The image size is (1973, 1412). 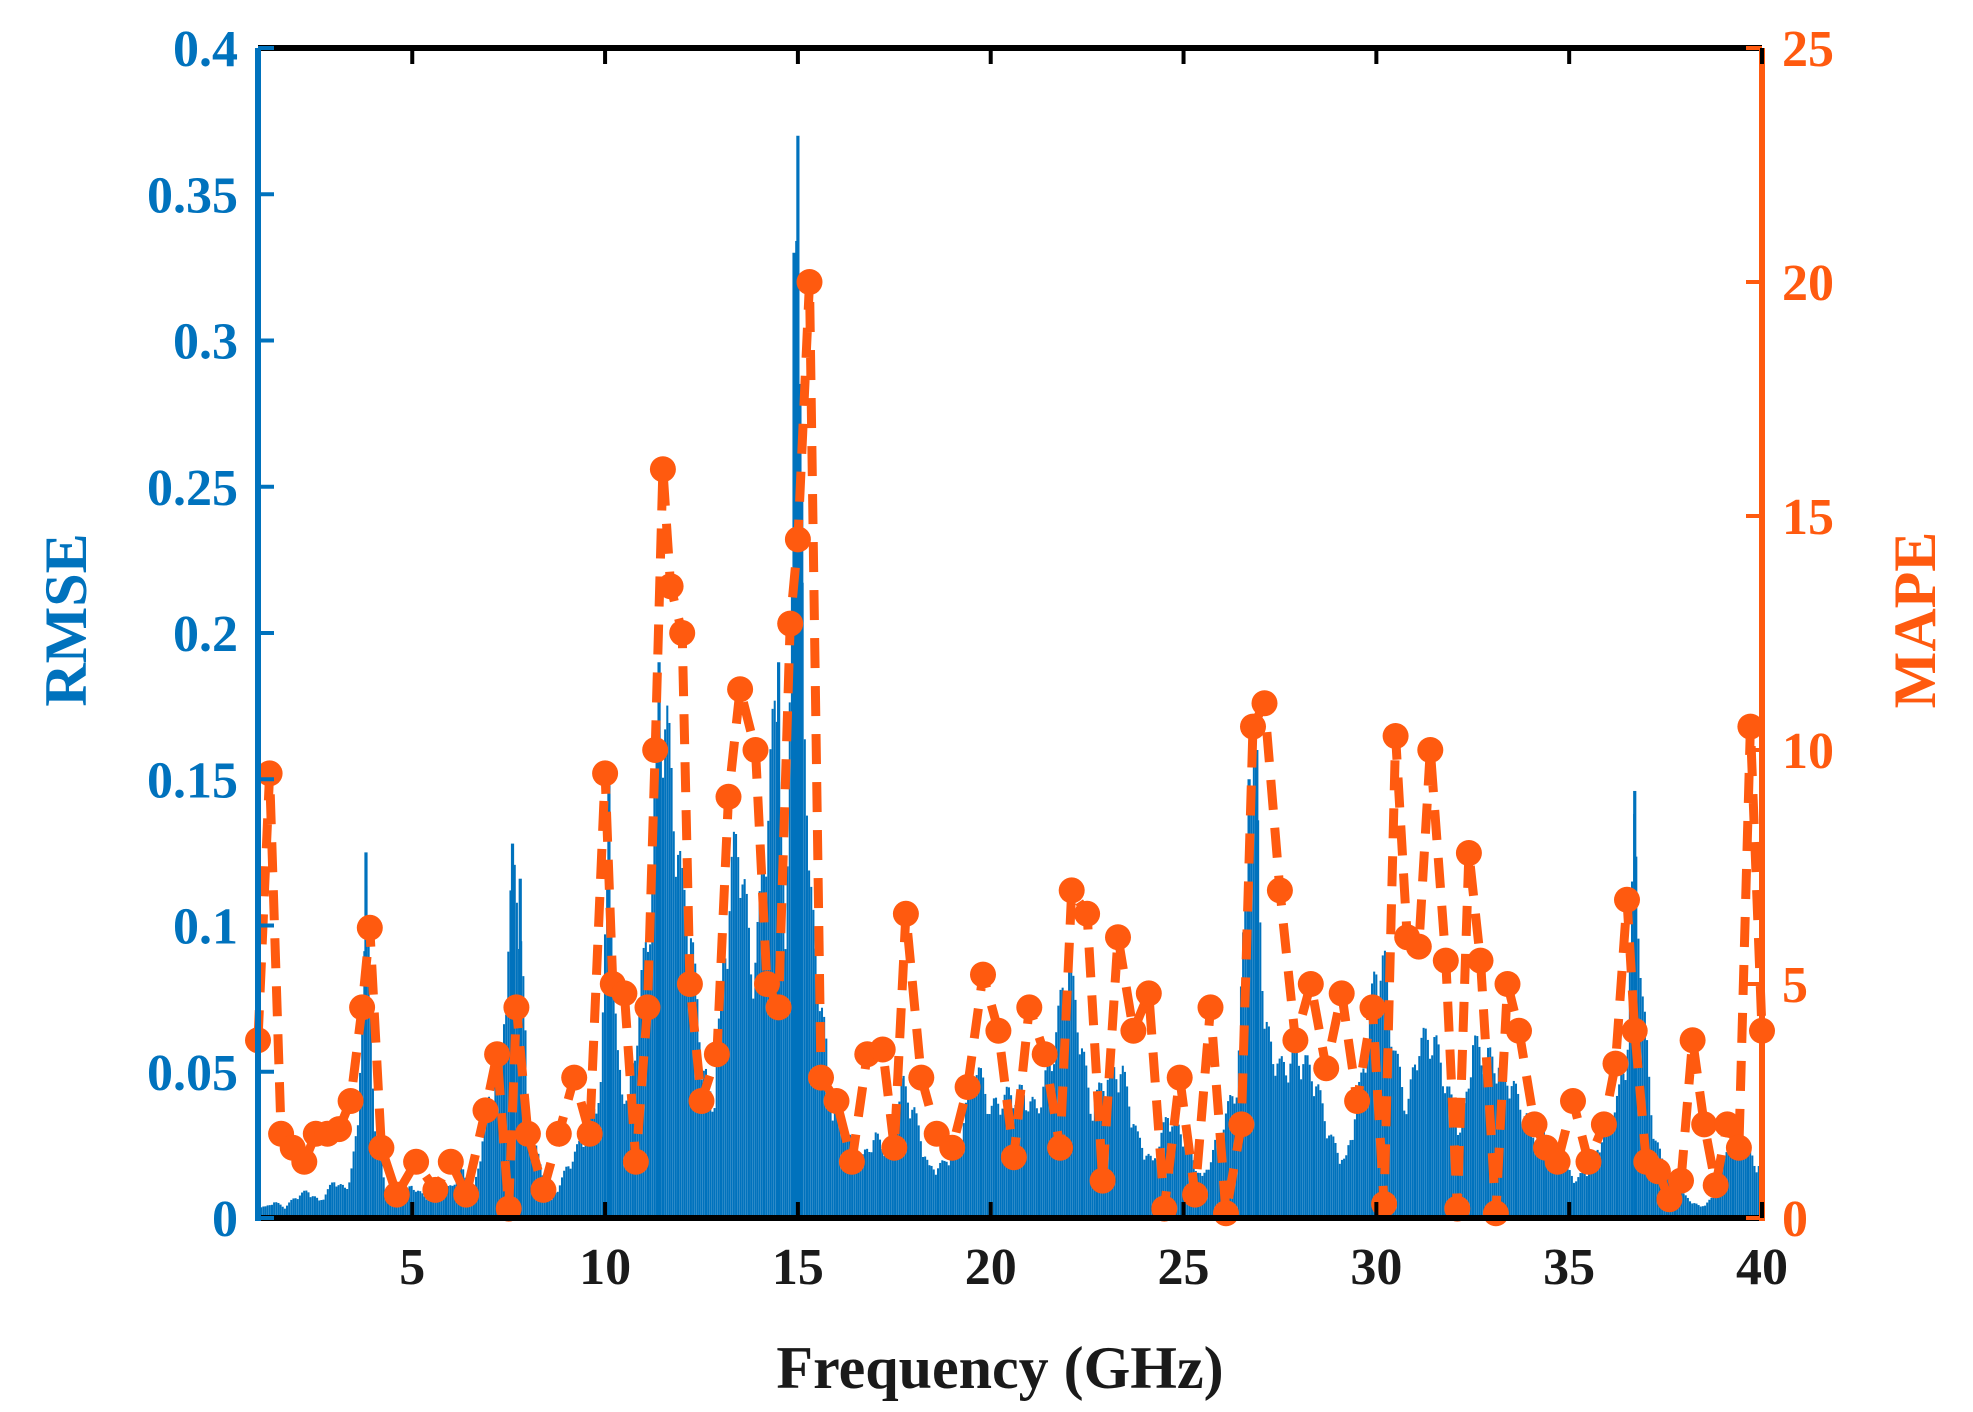 I want to click on left-tick-label: 0.2, so click(x=205, y=634).